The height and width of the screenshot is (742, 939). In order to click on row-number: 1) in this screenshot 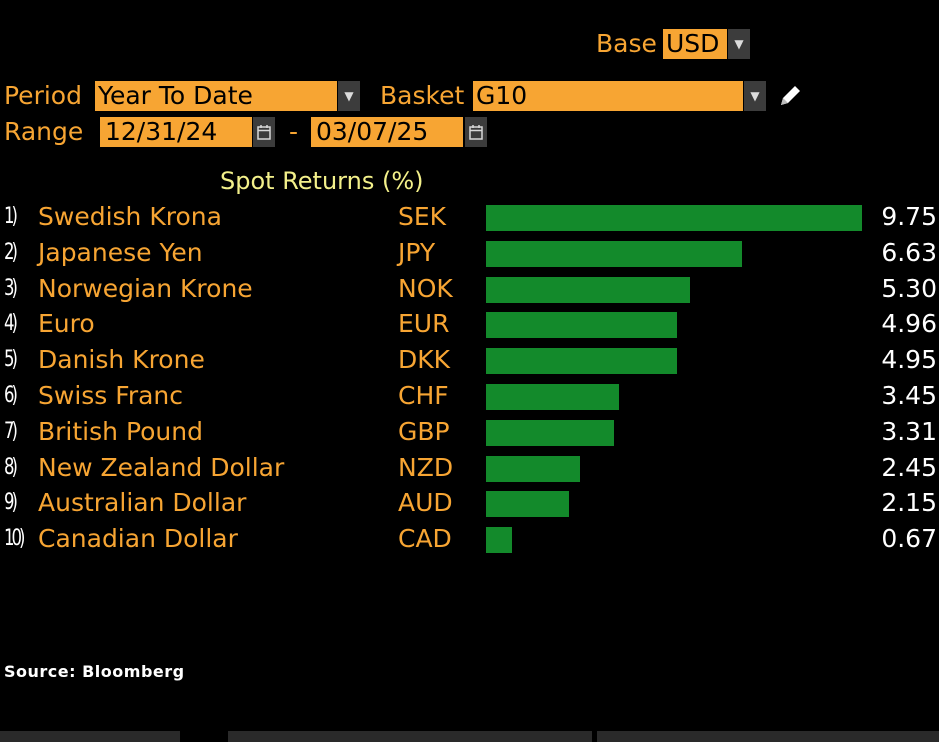, I will do `click(11, 216)`.